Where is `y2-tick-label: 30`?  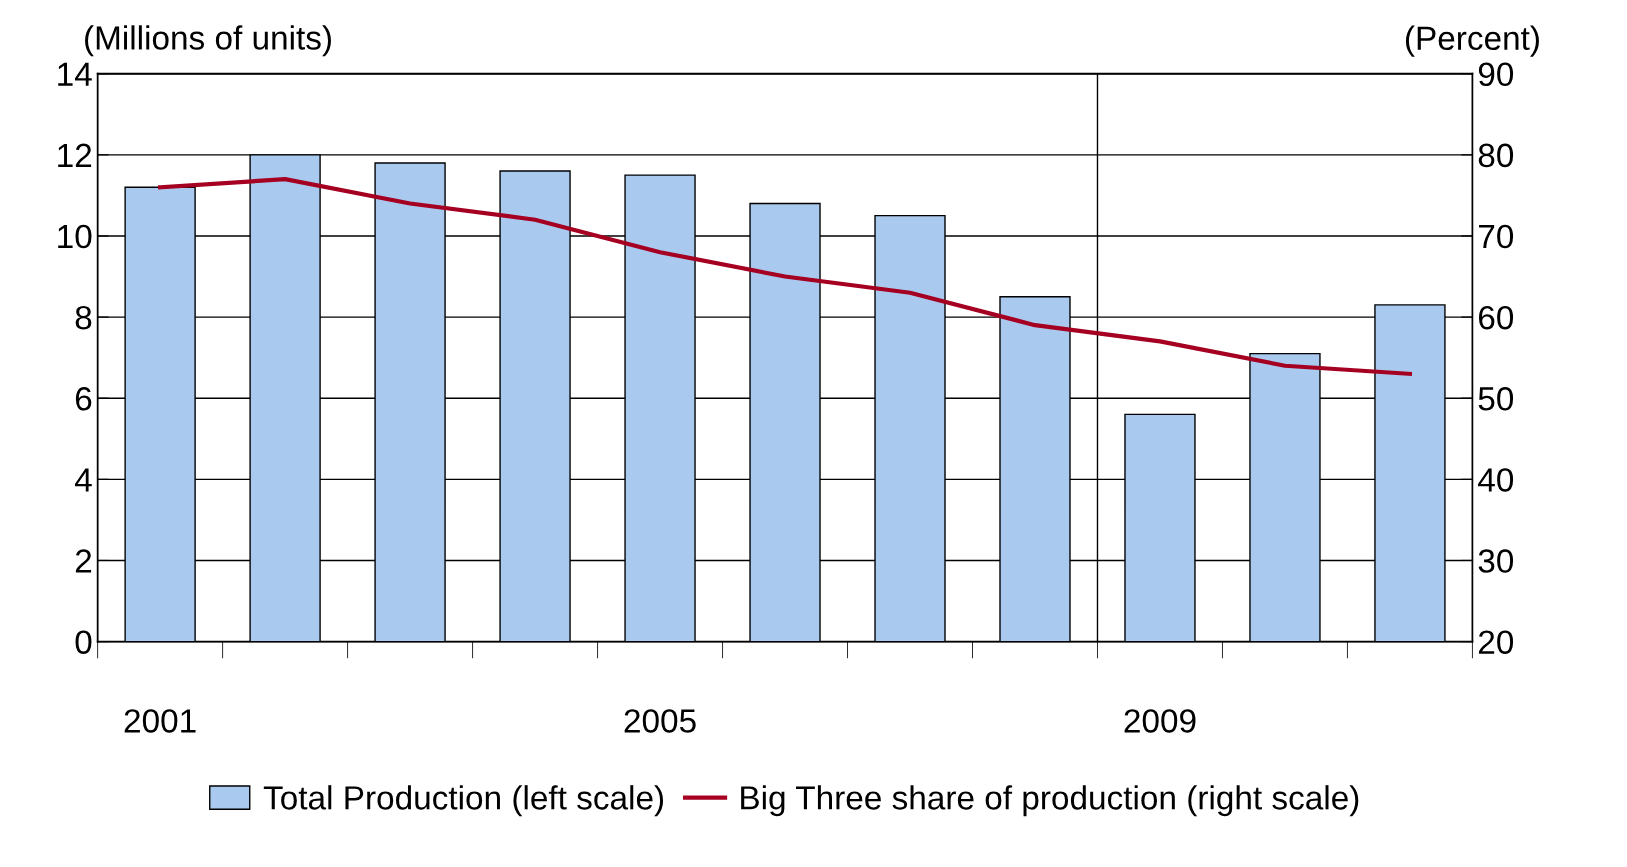
y2-tick-label: 30 is located at coordinates (1496, 561).